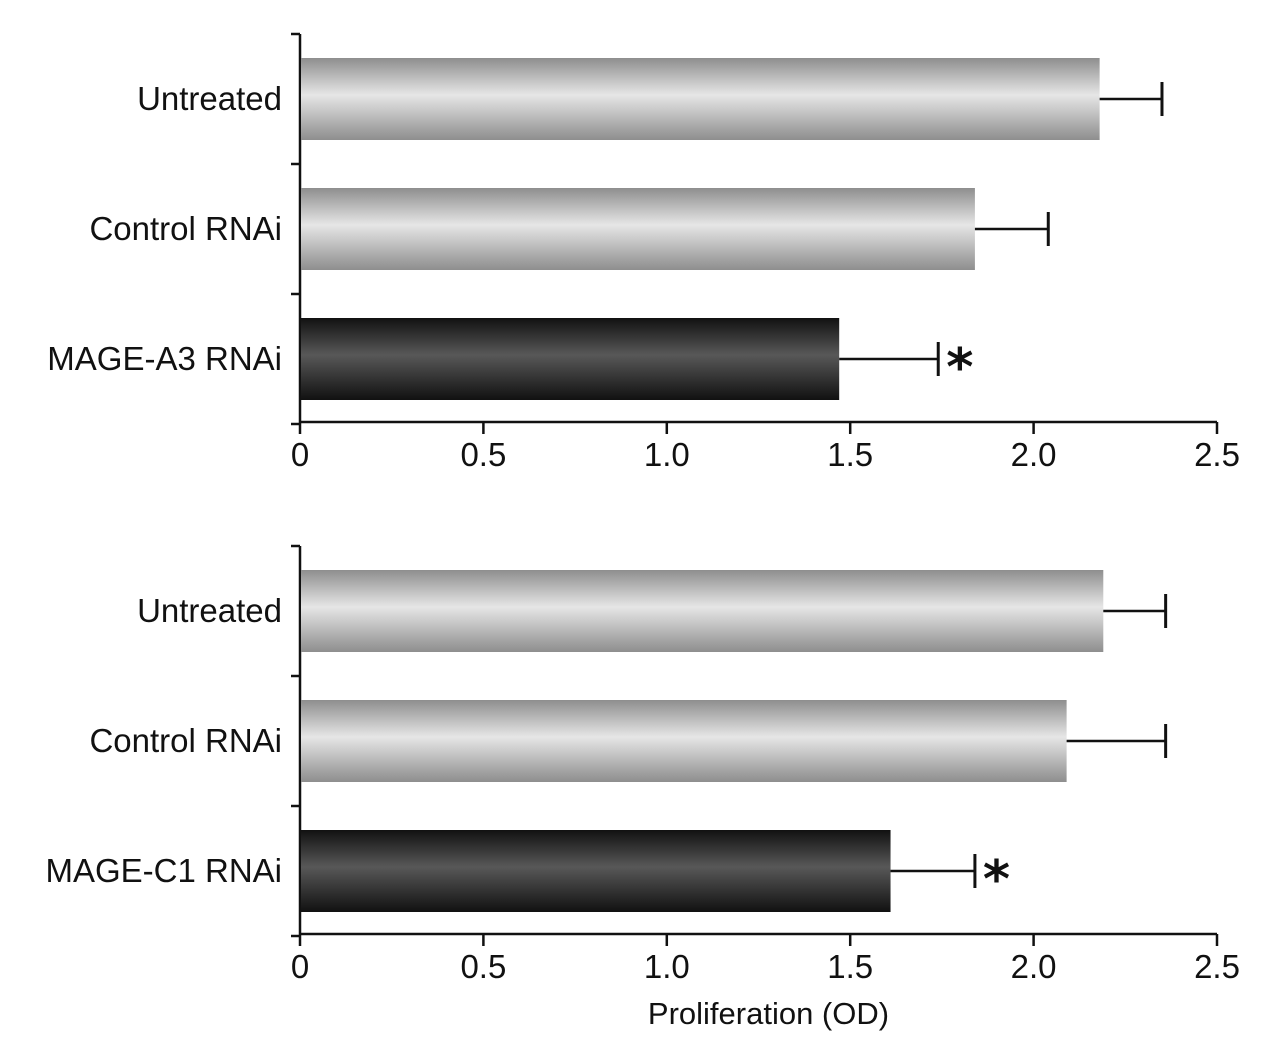 The image size is (1280, 1044). I want to click on category-label: MAGE-C1 RNAi, so click(163, 870).